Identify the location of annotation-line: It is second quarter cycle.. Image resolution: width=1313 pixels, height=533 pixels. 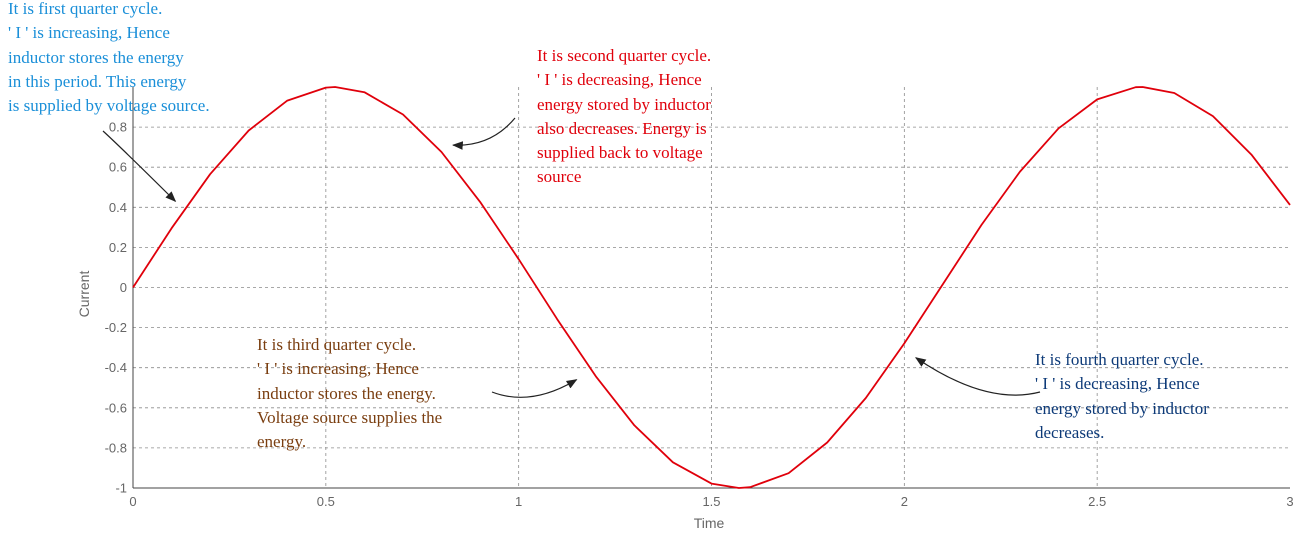
(624, 55).